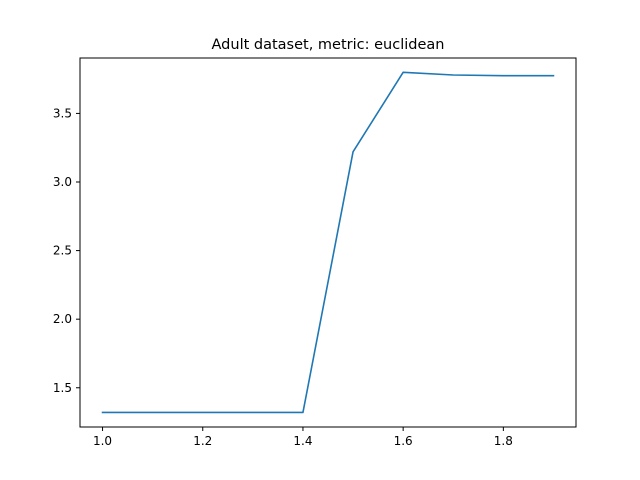 The height and width of the screenshot is (480, 640). I want to click on y-tick-label: 2.0, so click(62, 319).